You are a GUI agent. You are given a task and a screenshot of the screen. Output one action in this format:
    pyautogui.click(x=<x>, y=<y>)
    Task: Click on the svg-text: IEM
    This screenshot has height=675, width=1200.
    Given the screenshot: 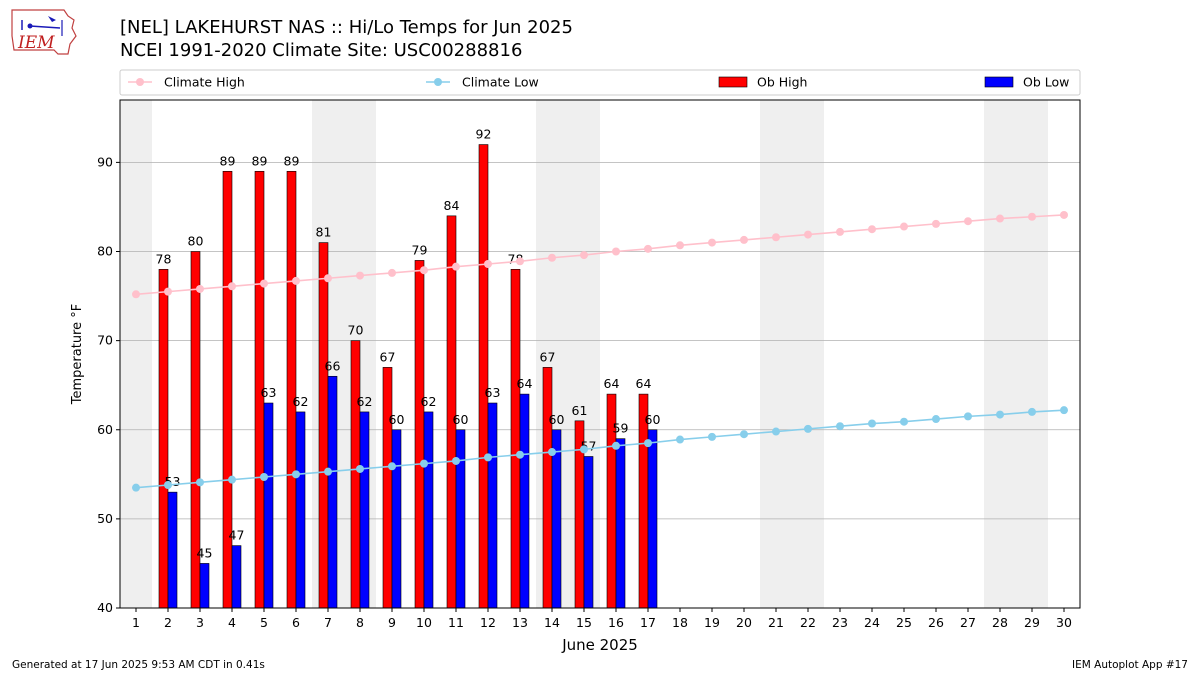 What is the action you would take?
    pyautogui.click(x=36, y=43)
    